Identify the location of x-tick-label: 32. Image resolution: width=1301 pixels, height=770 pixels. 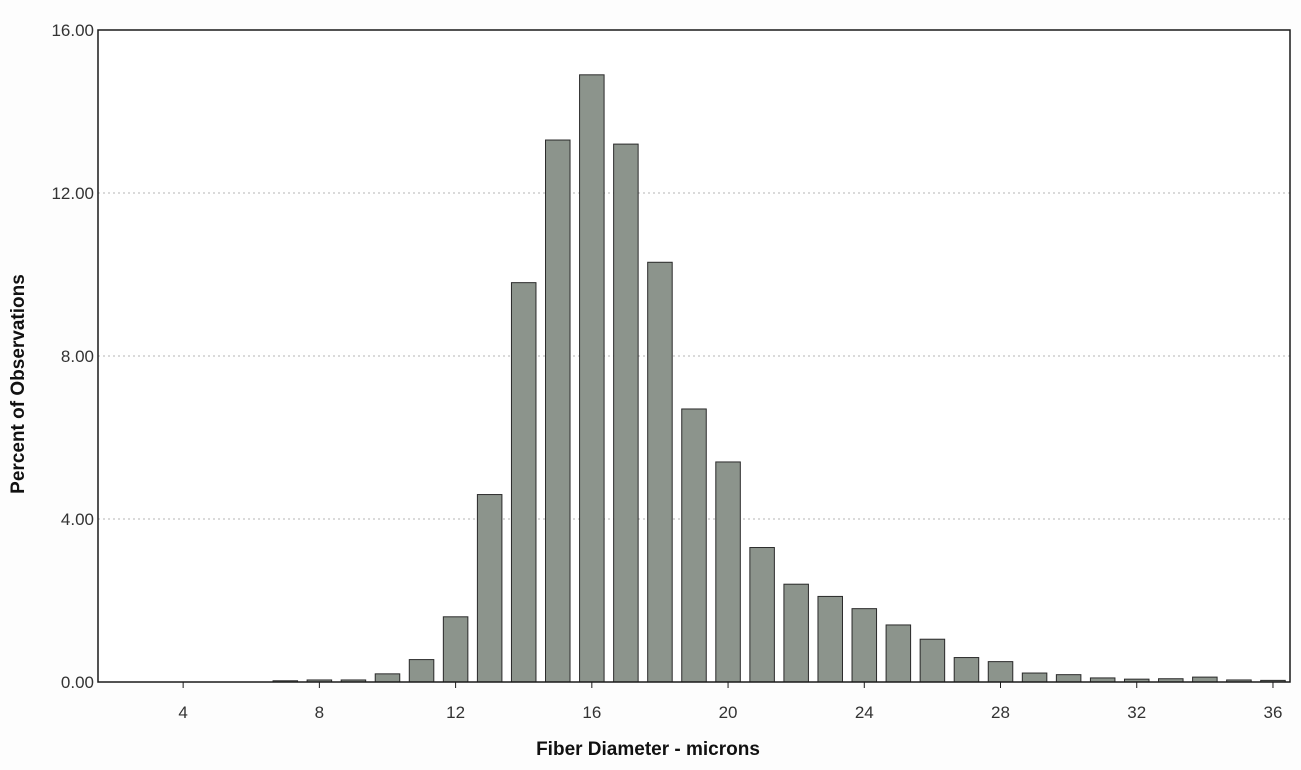
(1136, 712).